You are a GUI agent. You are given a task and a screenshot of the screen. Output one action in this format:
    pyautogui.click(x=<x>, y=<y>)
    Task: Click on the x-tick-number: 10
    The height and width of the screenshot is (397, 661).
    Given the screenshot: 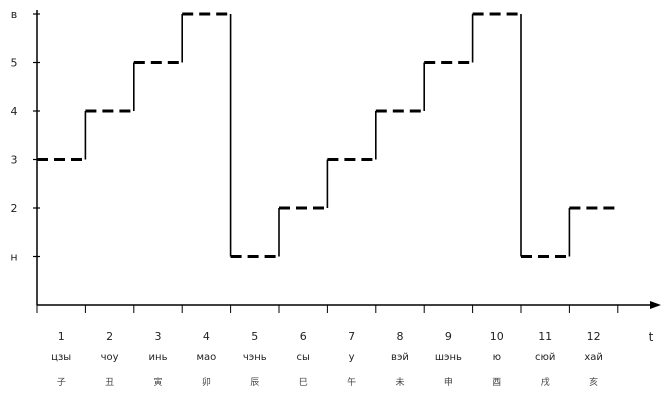 What is the action you would take?
    pyautogui.click(x=497, y=336)
    